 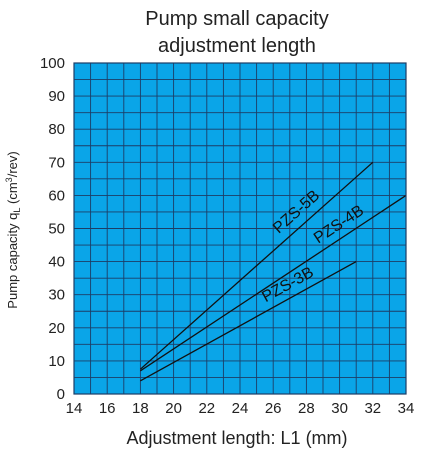 I want to click on chart-title-line-1: Pump small capacity, so click(x=236, y=19).